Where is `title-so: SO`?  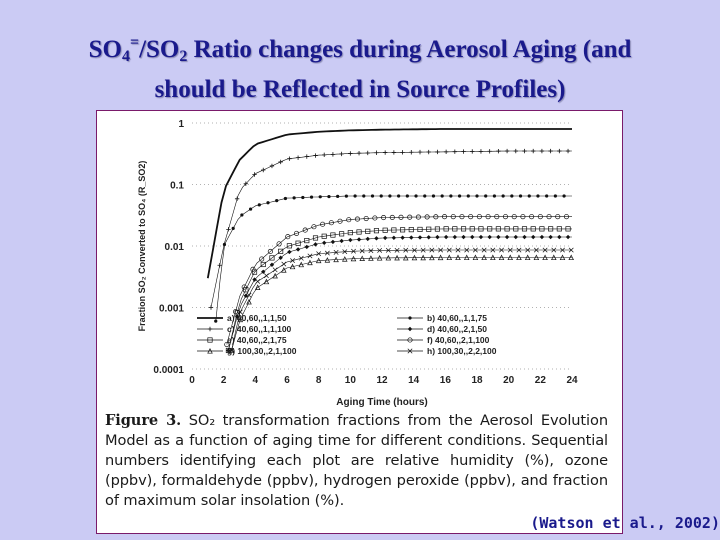
title-so: SO is located at coordinates (105, 49).